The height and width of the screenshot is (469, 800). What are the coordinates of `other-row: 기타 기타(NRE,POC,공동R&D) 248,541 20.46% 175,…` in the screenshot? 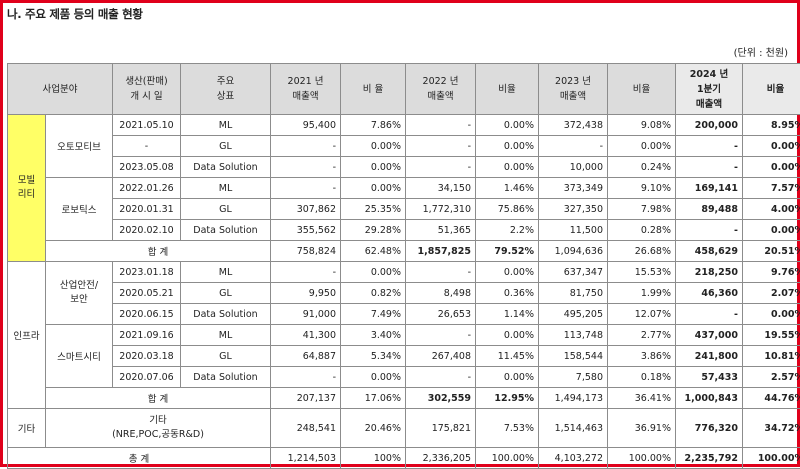 It's located at (404, 428).